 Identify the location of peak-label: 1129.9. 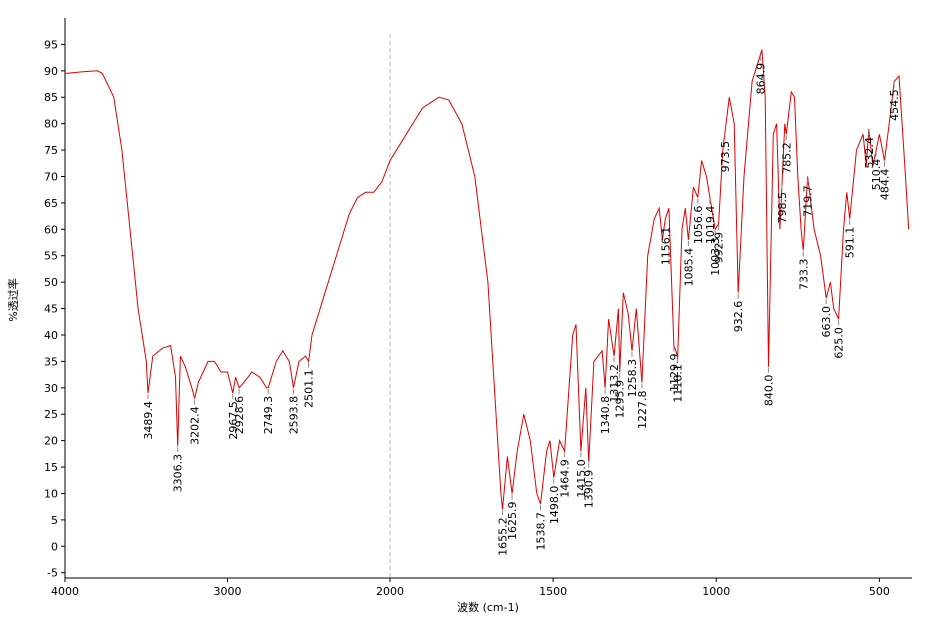
(674, 373).